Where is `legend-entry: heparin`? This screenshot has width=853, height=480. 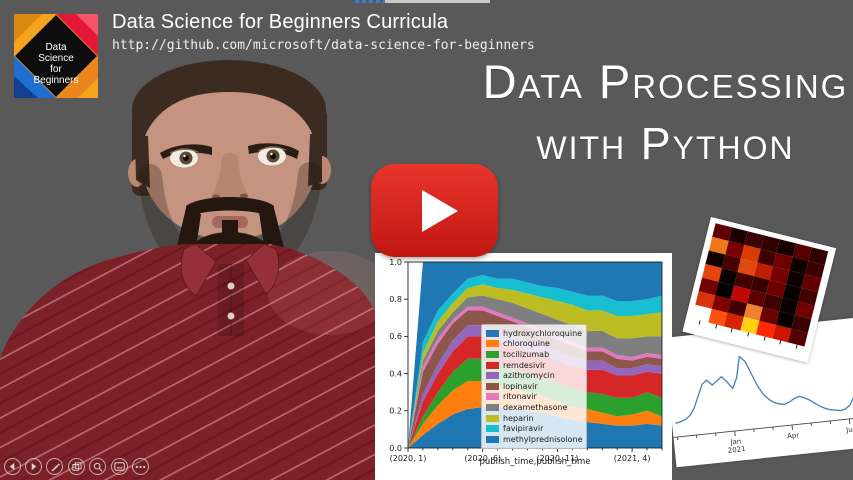
legend-entry: heparin is located at coordinates (534, 418).